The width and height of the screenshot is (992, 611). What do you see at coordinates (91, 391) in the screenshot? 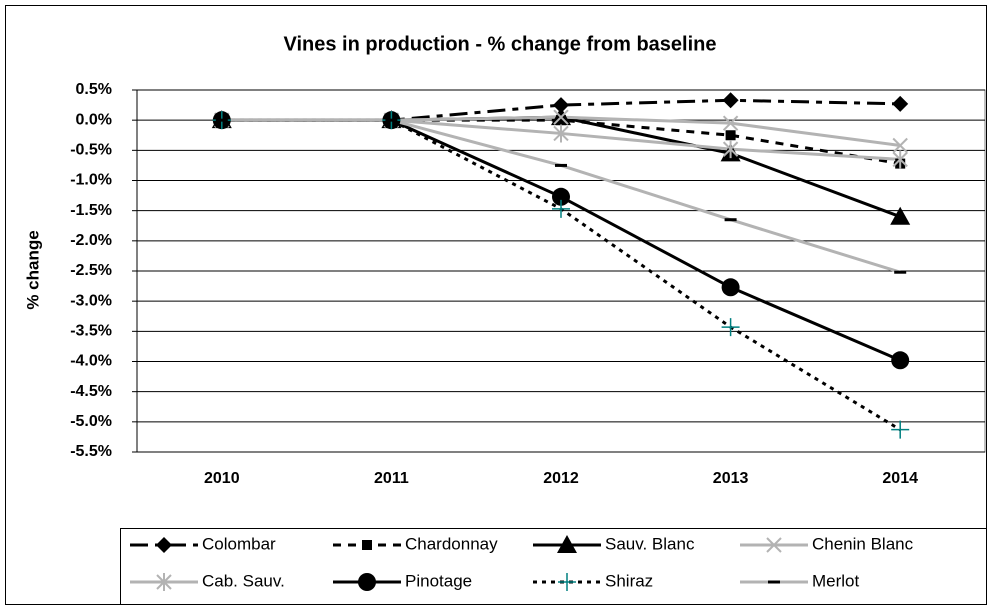
I see `y-tick-label: -4.5%` at bounding box center [91, 391].